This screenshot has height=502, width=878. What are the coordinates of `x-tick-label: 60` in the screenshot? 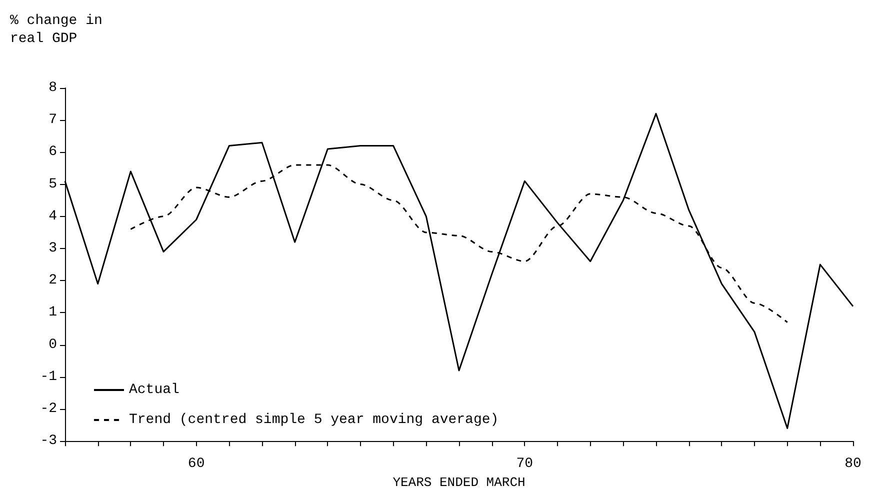 It's located at (196, 464).